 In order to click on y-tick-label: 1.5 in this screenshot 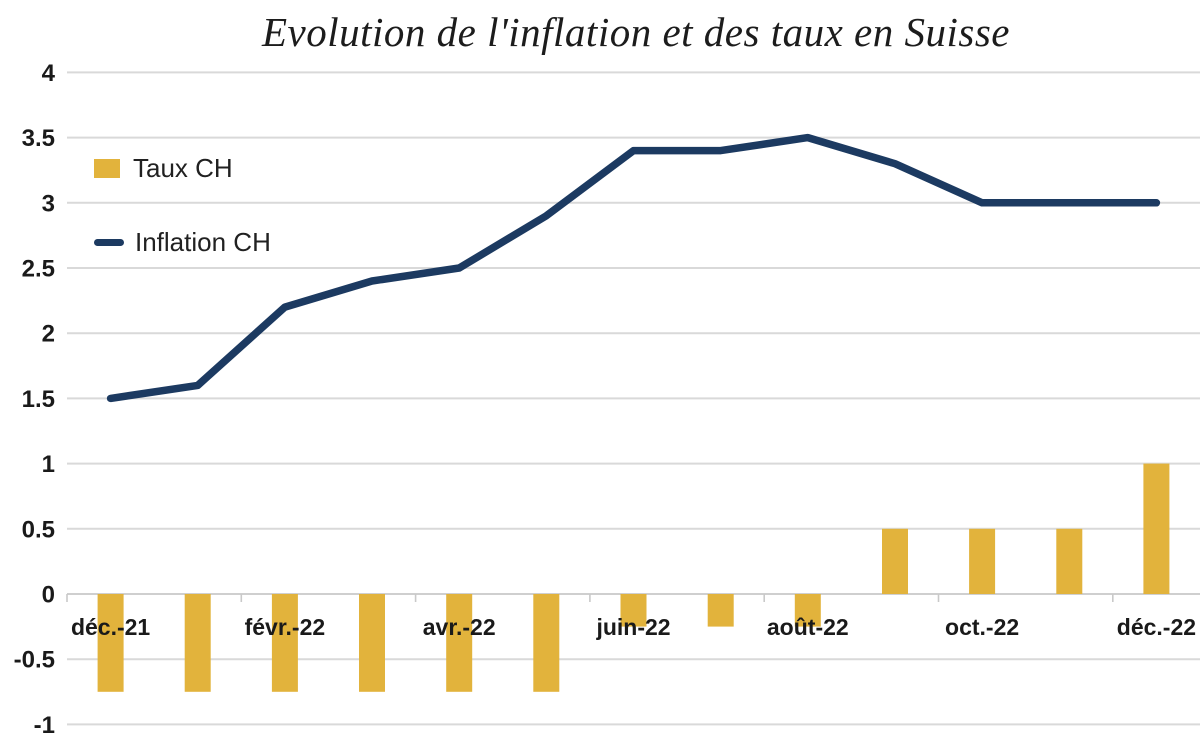, I will do `click(38, 399)`.